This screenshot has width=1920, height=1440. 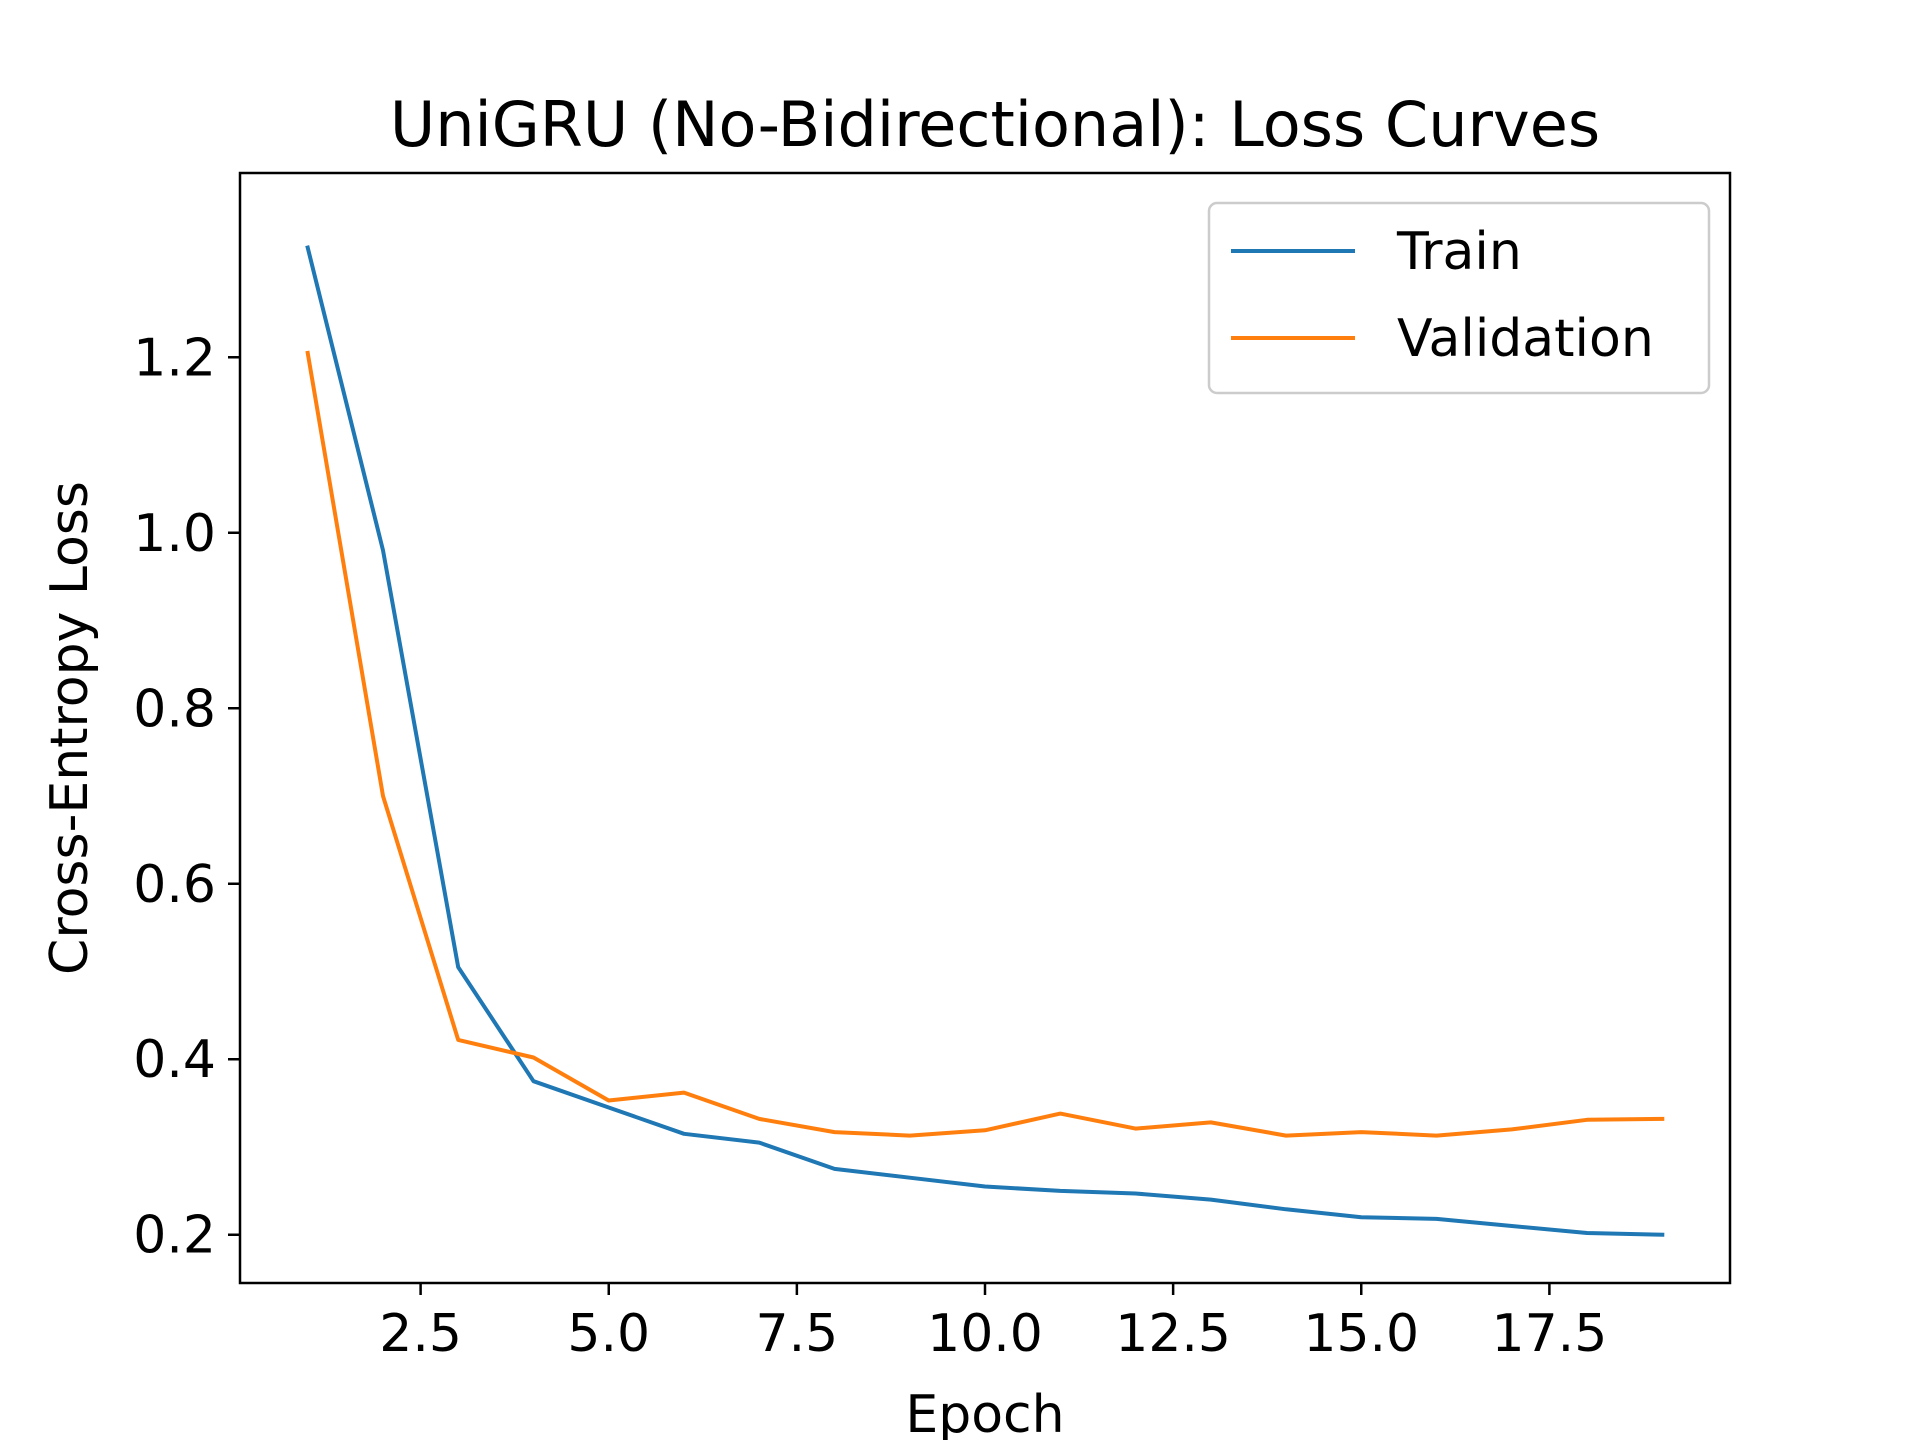 What do you see at coordinates (1525, 339) in the screenshot?
I see `legend-label-validation: Validation` at bounding box center [1525, 339].